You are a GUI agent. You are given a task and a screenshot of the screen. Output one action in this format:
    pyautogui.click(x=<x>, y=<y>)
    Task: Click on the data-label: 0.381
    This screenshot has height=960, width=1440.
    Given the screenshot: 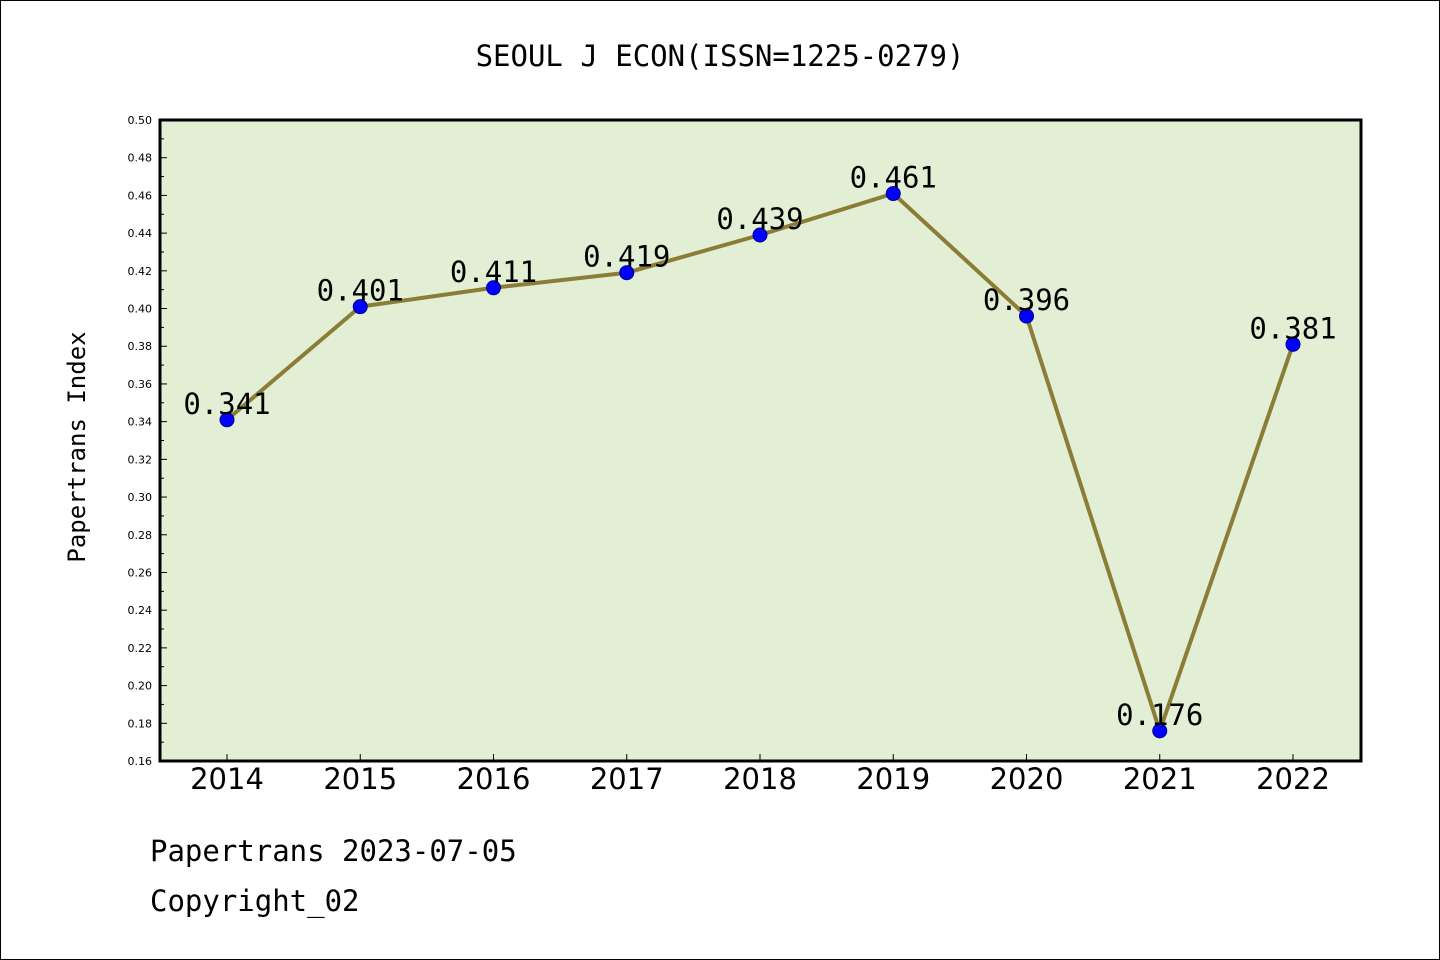 What is the action you would take?
    pyautogui.click(x=1292, y=328)
    